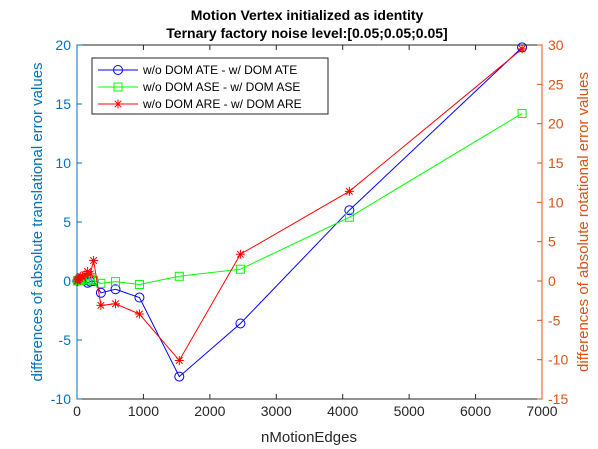  Describe the element at coordinates (221, 87) in the screenshot. I see `legend-label: w/o DOM ASE - w/ DOM ASE` at that location.